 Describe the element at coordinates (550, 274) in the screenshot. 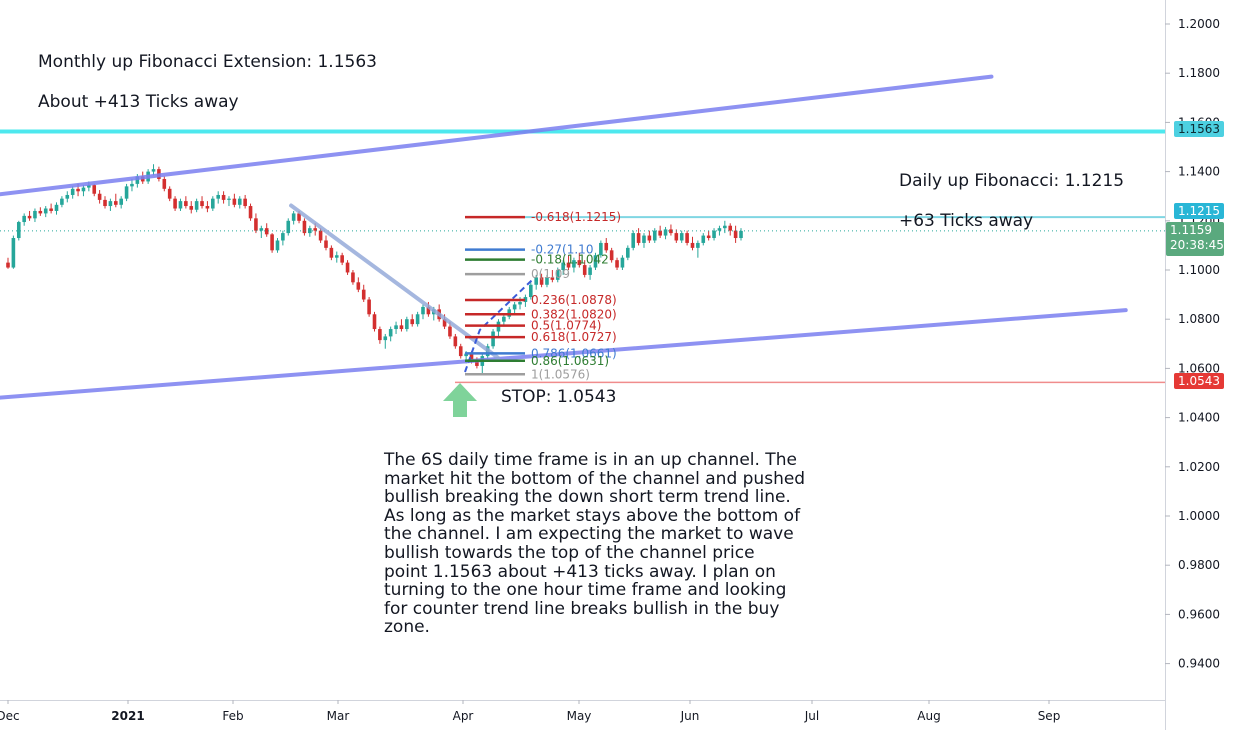

I see `fib-level-label: 0(1.09` at that location.